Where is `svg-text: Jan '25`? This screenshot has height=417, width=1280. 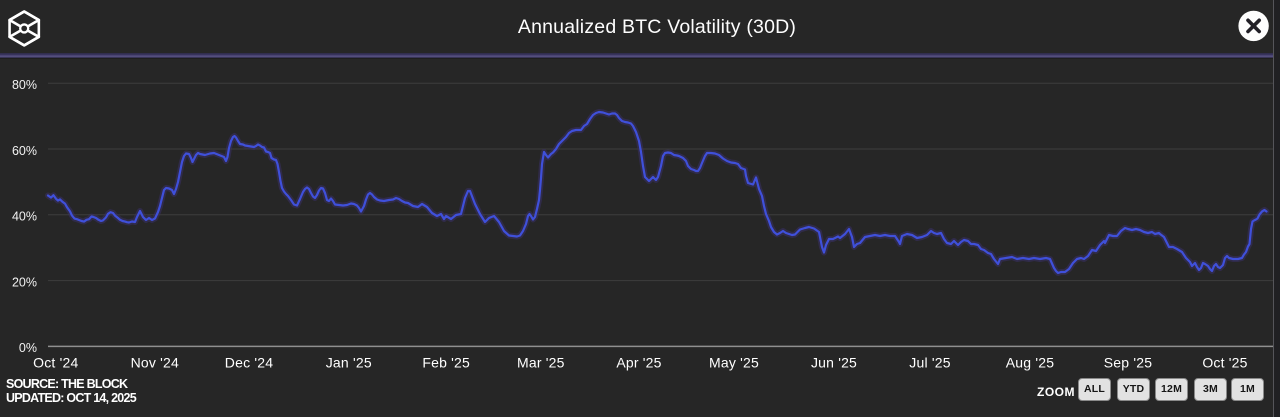
svg-text: Jan '25 is located at coordinates (349, 363).